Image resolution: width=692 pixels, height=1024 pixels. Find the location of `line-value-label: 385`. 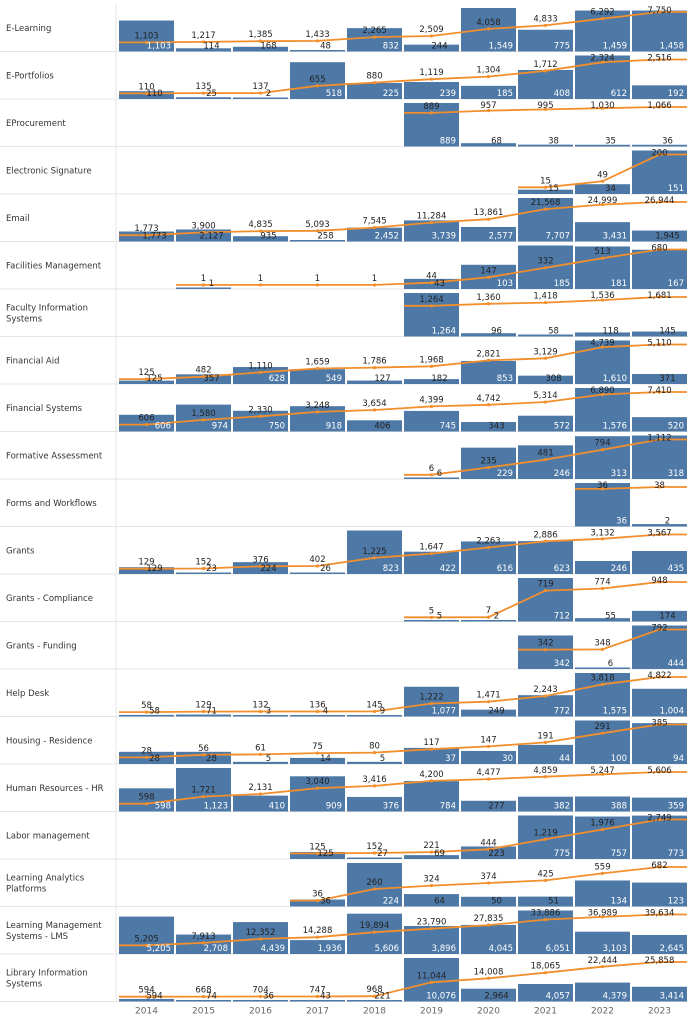

line-value-label: 385 is located at coordinates (659, 724).